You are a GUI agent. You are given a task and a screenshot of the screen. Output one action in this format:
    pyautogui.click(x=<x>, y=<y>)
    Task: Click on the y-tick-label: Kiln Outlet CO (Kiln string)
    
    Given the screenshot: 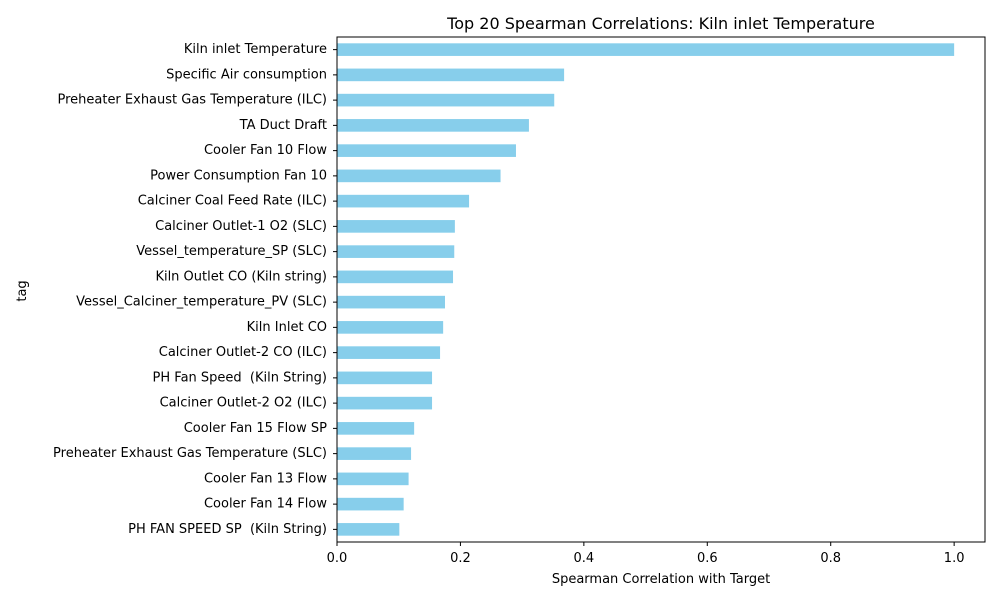 What is the action you would take?
    pyautogui.click(x=241, y=276)
    